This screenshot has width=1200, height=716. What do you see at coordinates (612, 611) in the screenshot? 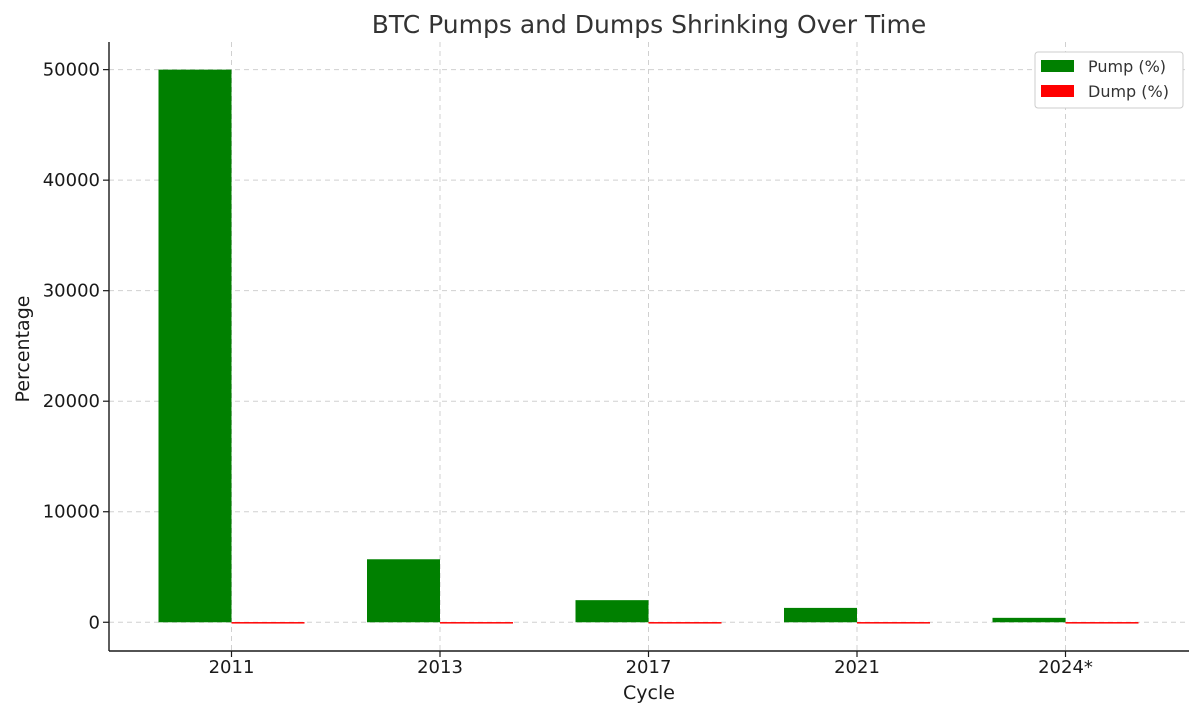
I see `pump-bar-2017` at bounding box center [612, 611].